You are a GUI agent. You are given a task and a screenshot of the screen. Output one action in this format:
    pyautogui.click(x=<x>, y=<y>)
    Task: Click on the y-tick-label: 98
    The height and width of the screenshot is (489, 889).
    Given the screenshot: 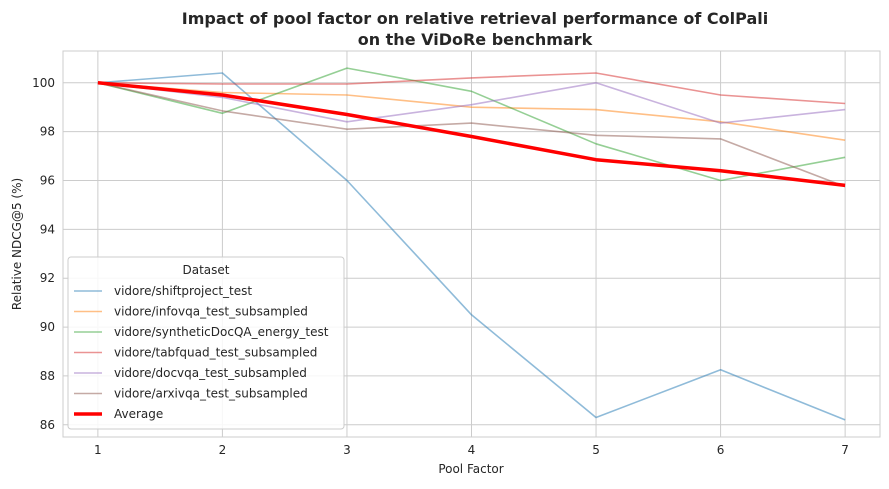 What is the action you would take?
    pyautogui.click(x=47, y=132)
    